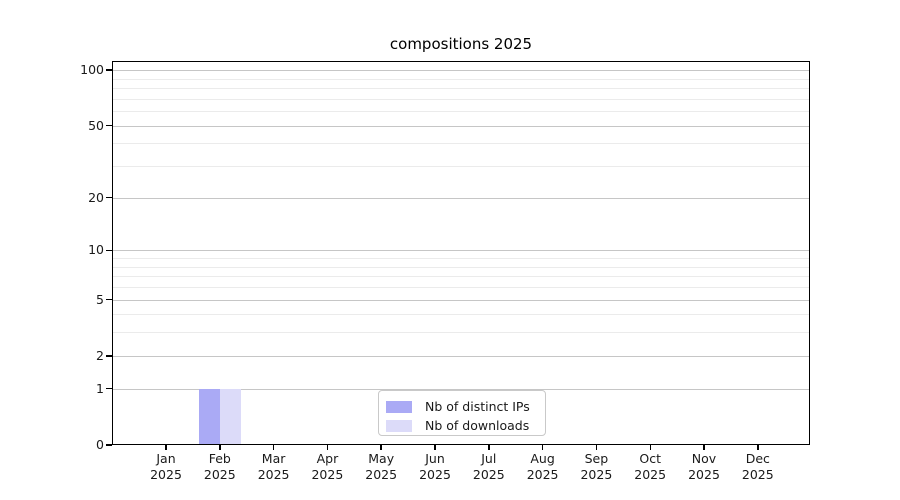 Image resolution: width=900 pixels, height=500 pixels. What do you see at coordinates (399, 425) in the screenshot?
I see `legend-swatch-downloads-icon` at bounding box center [399, 425].